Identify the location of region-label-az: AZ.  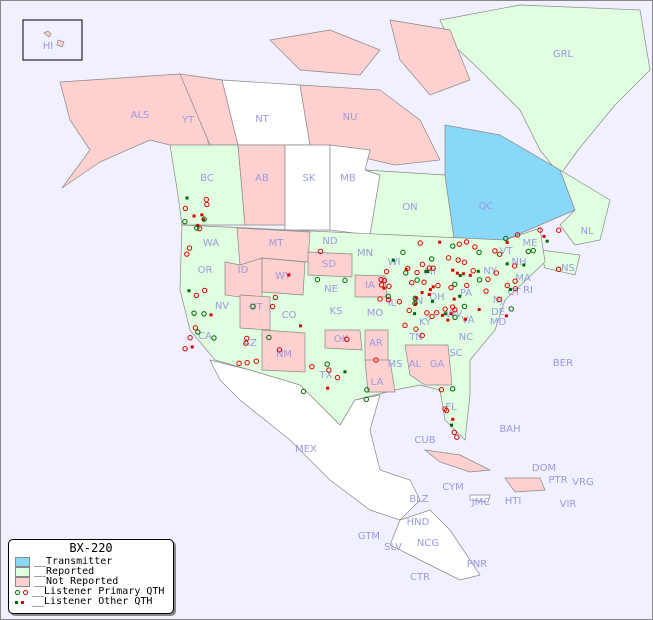
(250, 343).